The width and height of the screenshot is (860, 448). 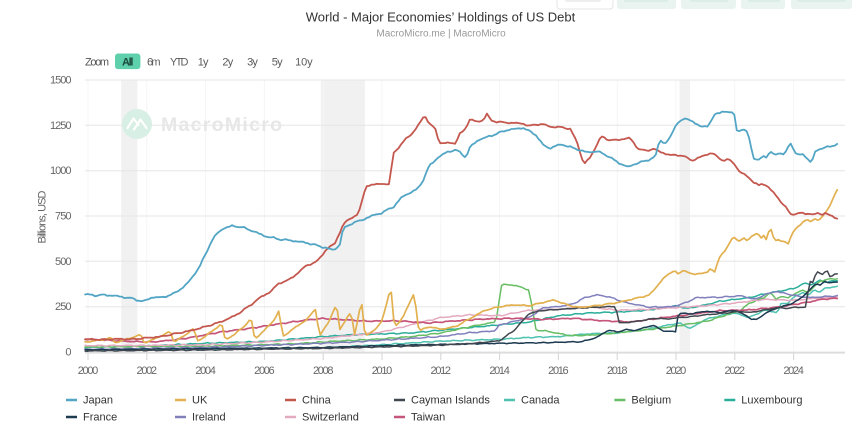 What do you see at coordinates (61, 81) in the screenshot?
I see `svg-text: 1500` at bounding box center [61, 81].